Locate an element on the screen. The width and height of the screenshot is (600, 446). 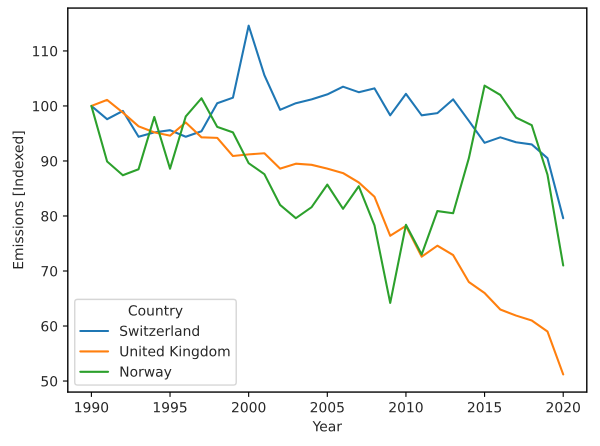
x-tick-label: 2010 is located at coordinates (406, 407).